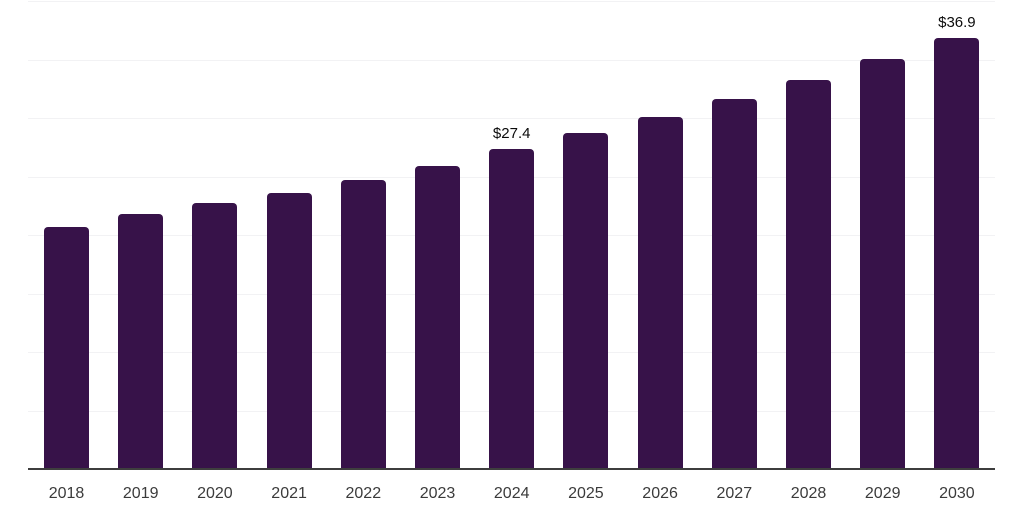 The image size is (1024, 512). What do you see at coordinates (882, 493) in the screenshot?
I see `x-tick-label-2029: 2029` at bounding box center [882, 493].